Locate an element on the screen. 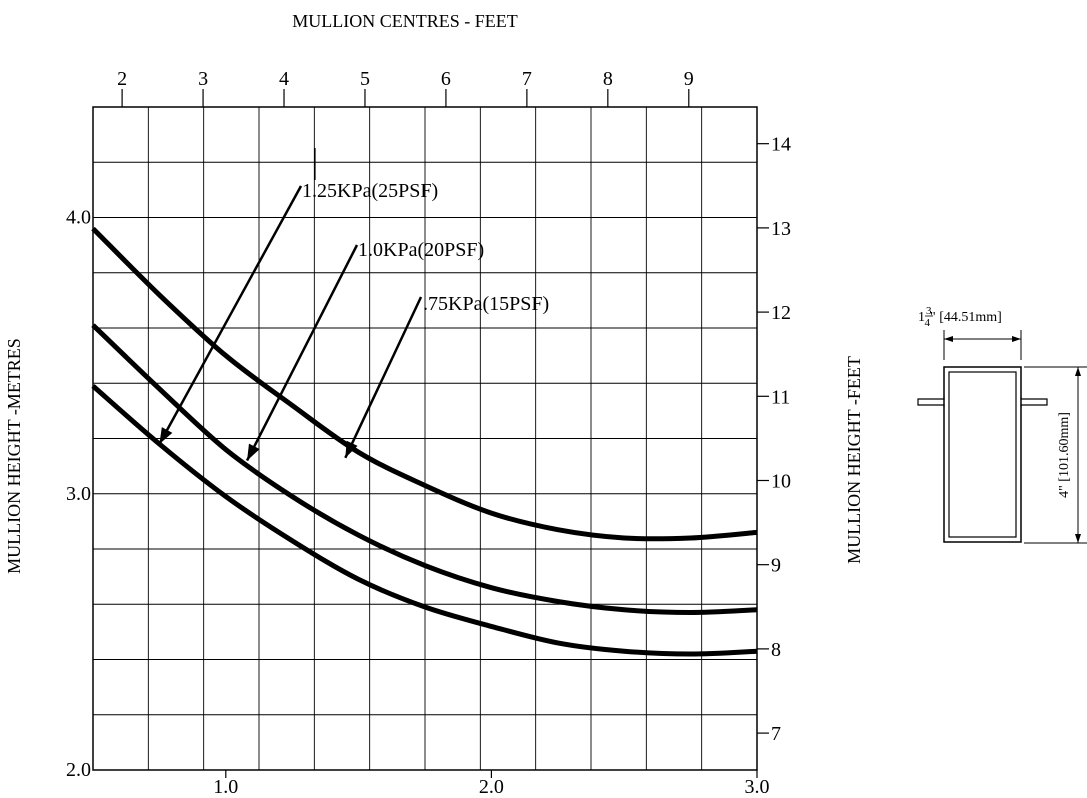 This screenshot has height=798, width=1087. height-dim-arrow-top is located at coordinates (1078, 371).